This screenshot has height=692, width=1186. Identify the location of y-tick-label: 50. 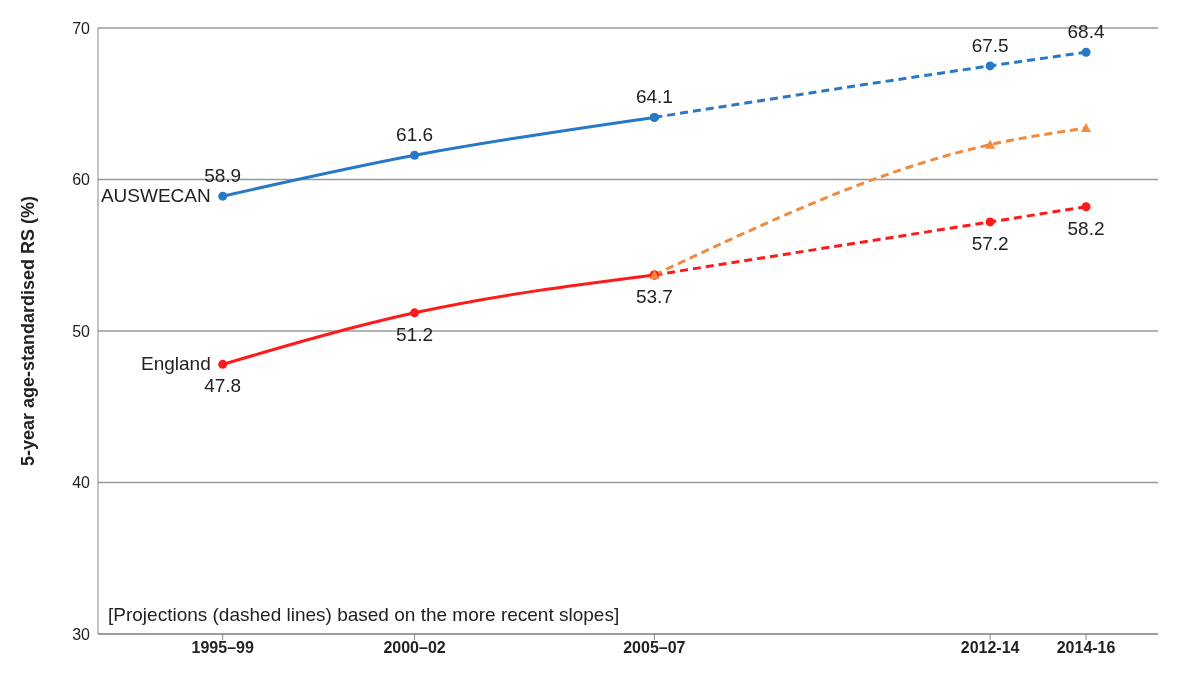
(81, 331).